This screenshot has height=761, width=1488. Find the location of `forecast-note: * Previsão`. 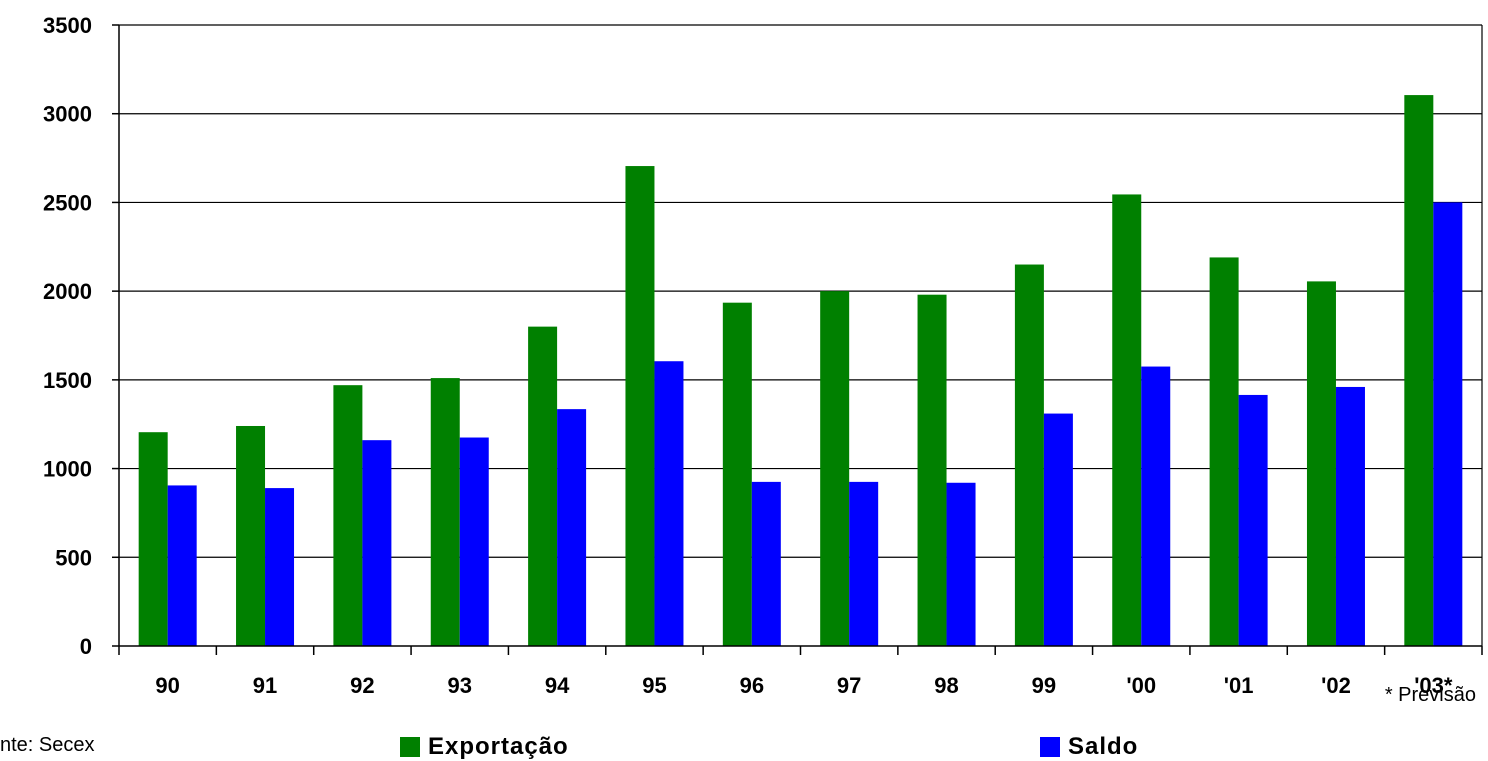

forecast-note: * Previsão is located at coordinates (1430, 695).